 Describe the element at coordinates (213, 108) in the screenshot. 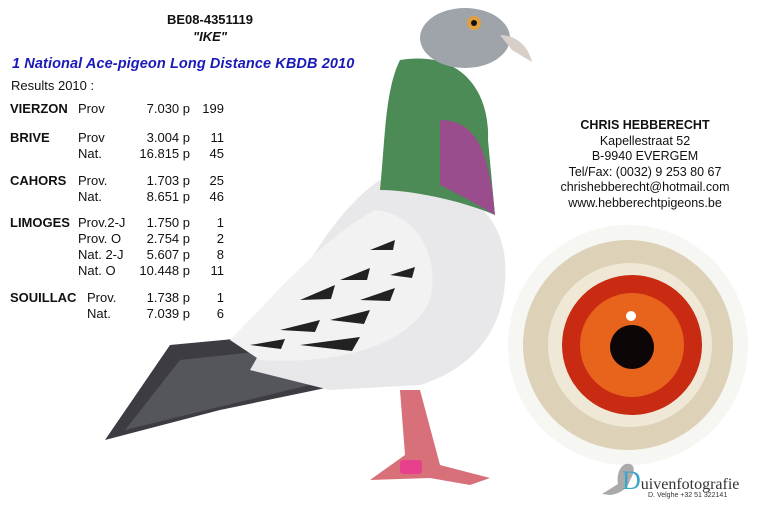

I see `result-position: 199` at that location.